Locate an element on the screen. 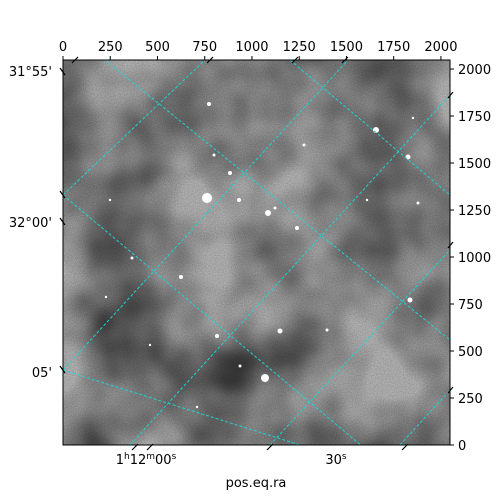 This screenshot has width=500, height=500. x-tick-label: 750 is located at coordinates (204, 47).